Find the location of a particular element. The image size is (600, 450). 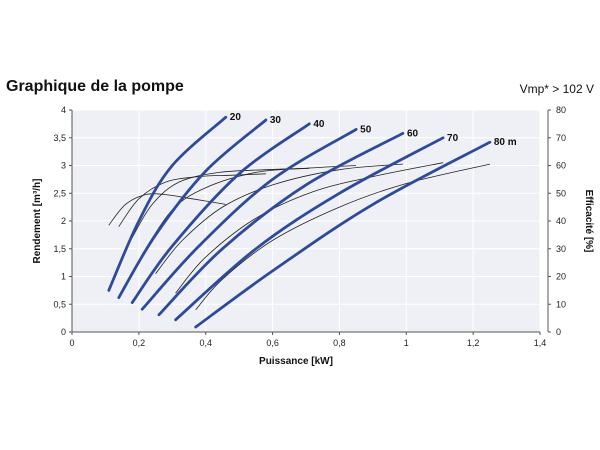

x-axis-label: Puissance [kW] is located at coordinates (296, 361).